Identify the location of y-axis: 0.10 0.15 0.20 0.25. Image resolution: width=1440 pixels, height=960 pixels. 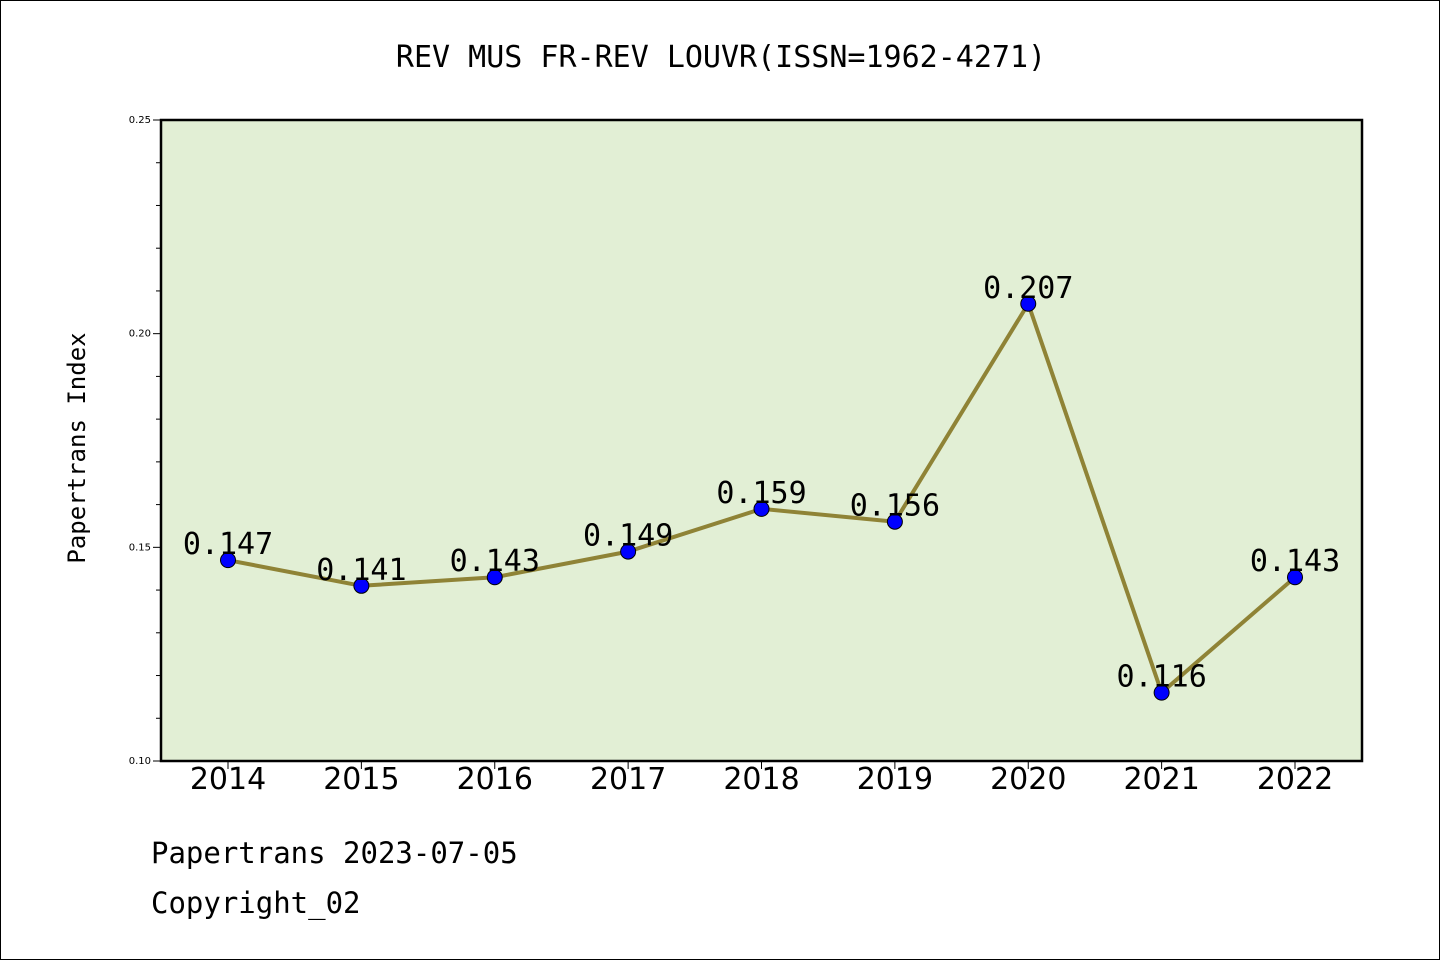
(145, 441).